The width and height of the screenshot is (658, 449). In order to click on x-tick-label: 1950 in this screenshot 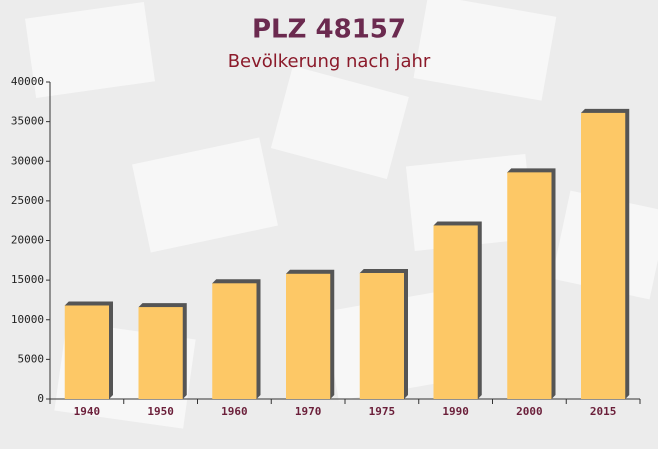, I will do `click(160, 411)`.